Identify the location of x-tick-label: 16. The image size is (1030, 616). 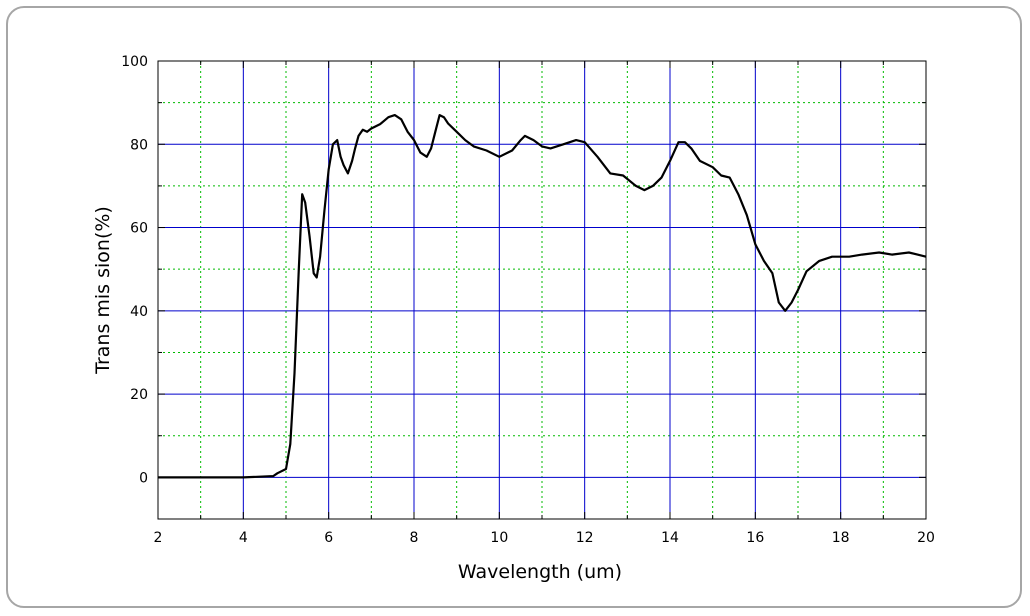
(755, 538).